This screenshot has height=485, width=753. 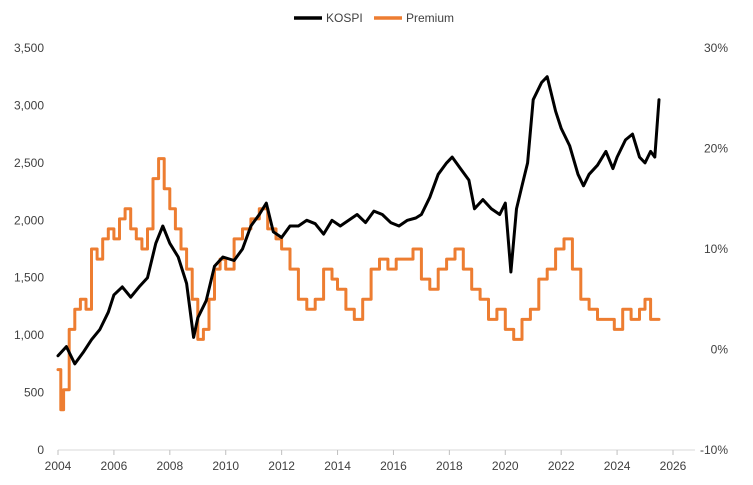 I want to click on y-left-tick-label: 2,000, so click(x=29, y=220).